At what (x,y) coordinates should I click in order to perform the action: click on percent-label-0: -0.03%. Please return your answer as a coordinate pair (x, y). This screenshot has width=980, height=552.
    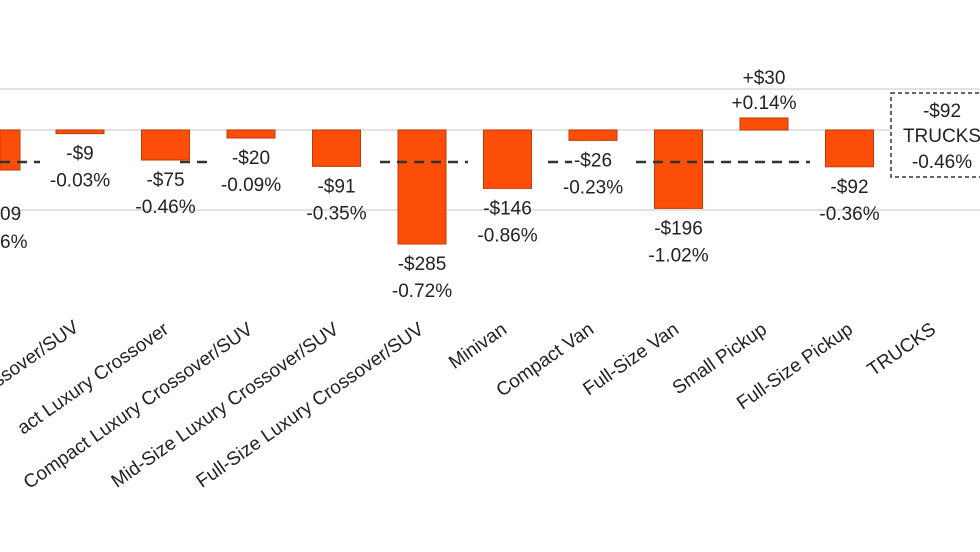
    Looking at the image, I should click on (80, 181).